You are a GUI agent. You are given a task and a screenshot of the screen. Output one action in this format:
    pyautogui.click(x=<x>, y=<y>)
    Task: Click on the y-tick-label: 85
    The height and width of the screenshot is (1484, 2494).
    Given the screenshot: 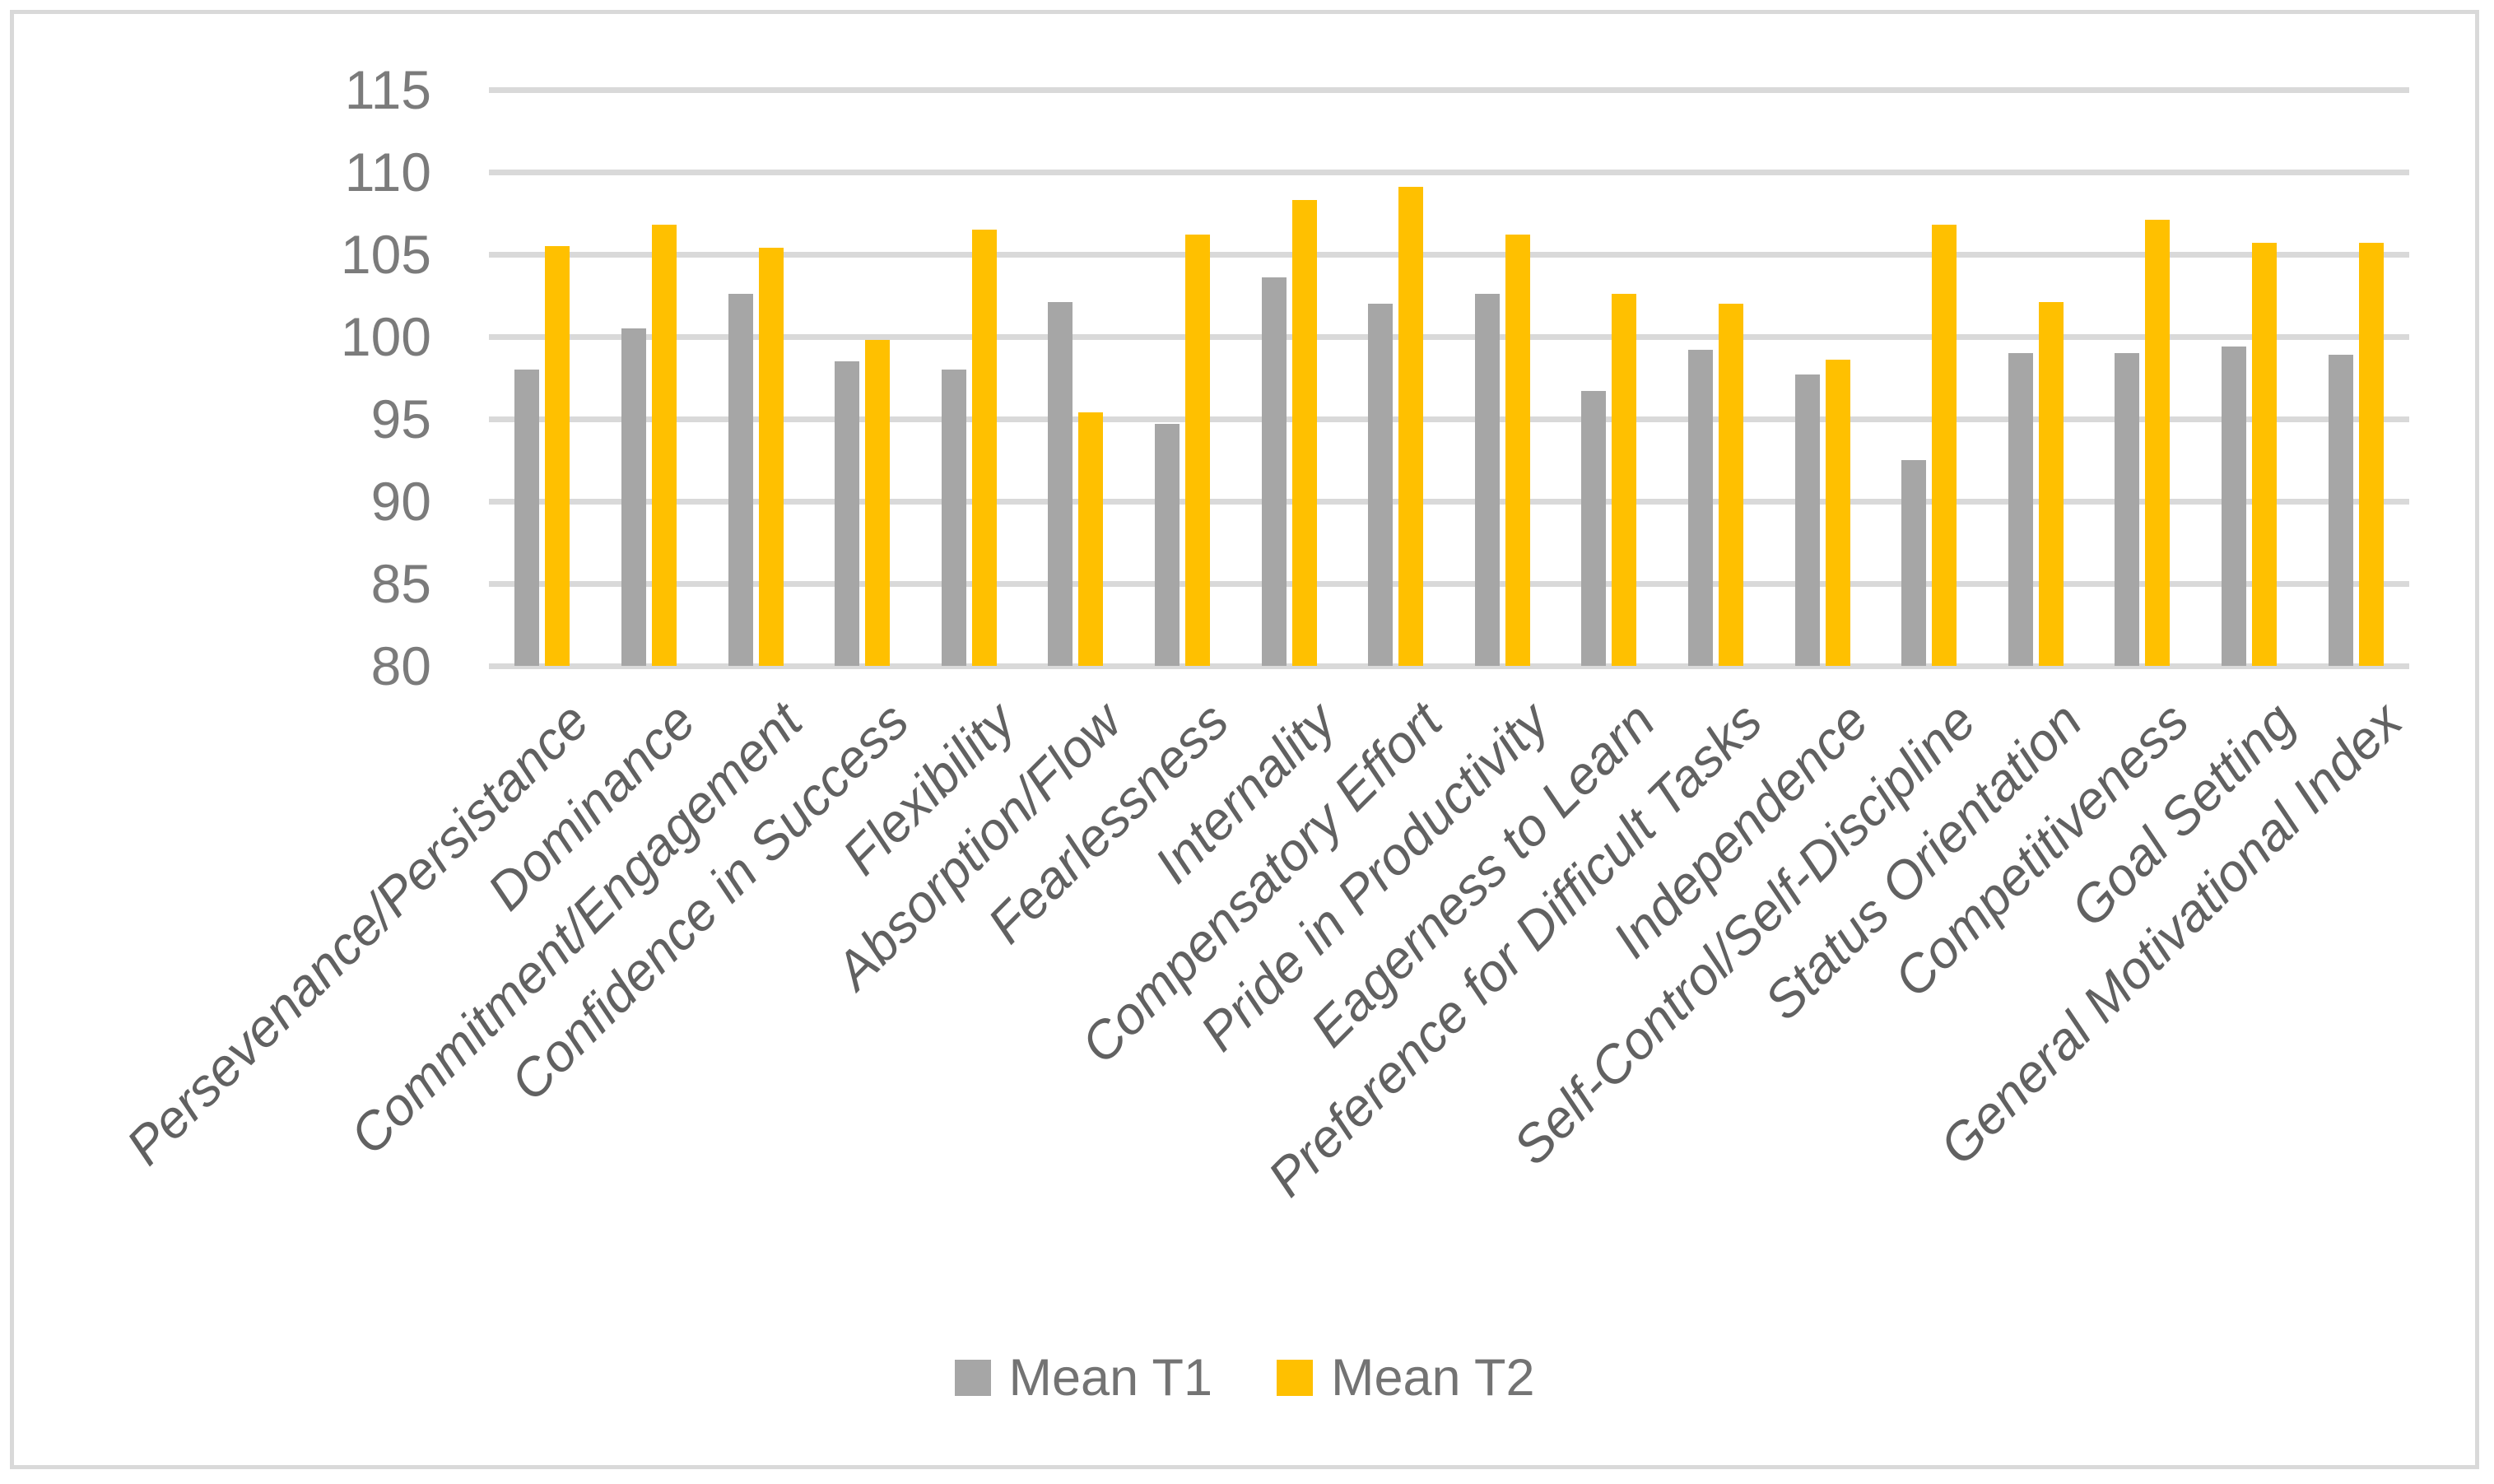 What is the action you would take?
    pyautogui.click(x=400, y=583)
    